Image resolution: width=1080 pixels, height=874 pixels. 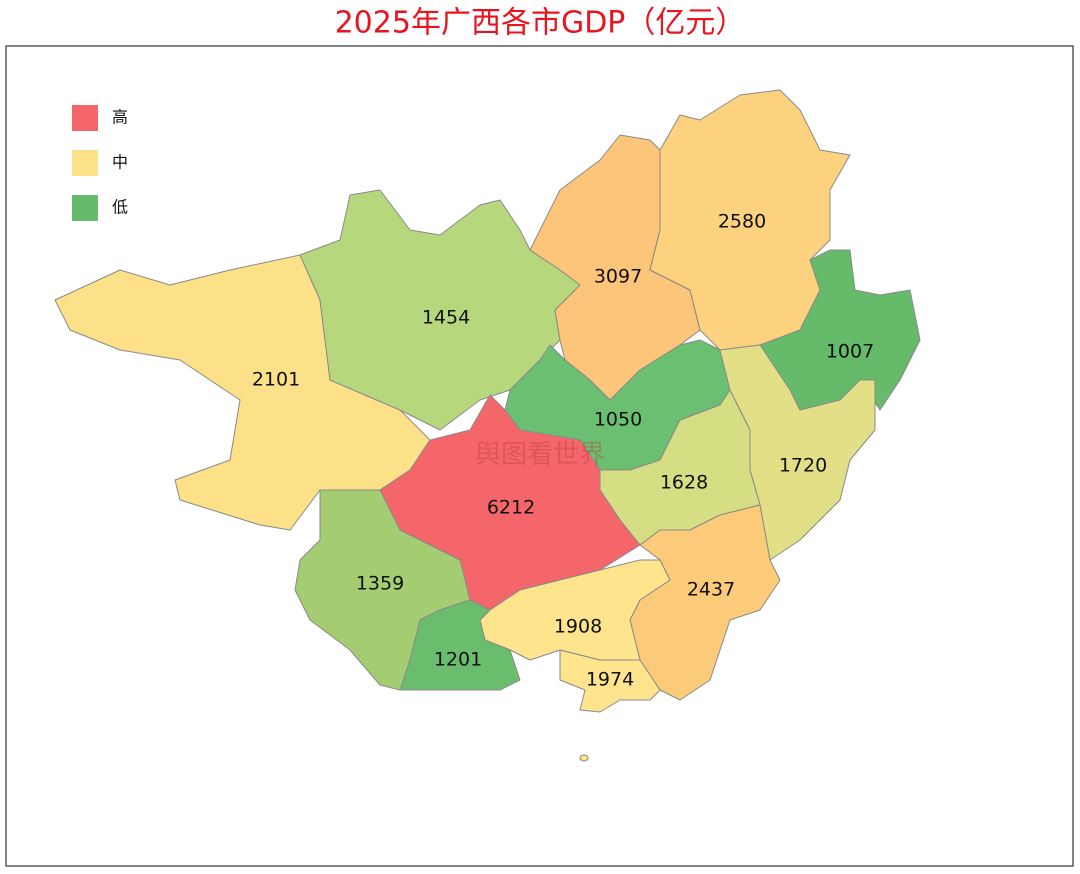 I want to click on legend-label: 中, so click(x=120, y=162).